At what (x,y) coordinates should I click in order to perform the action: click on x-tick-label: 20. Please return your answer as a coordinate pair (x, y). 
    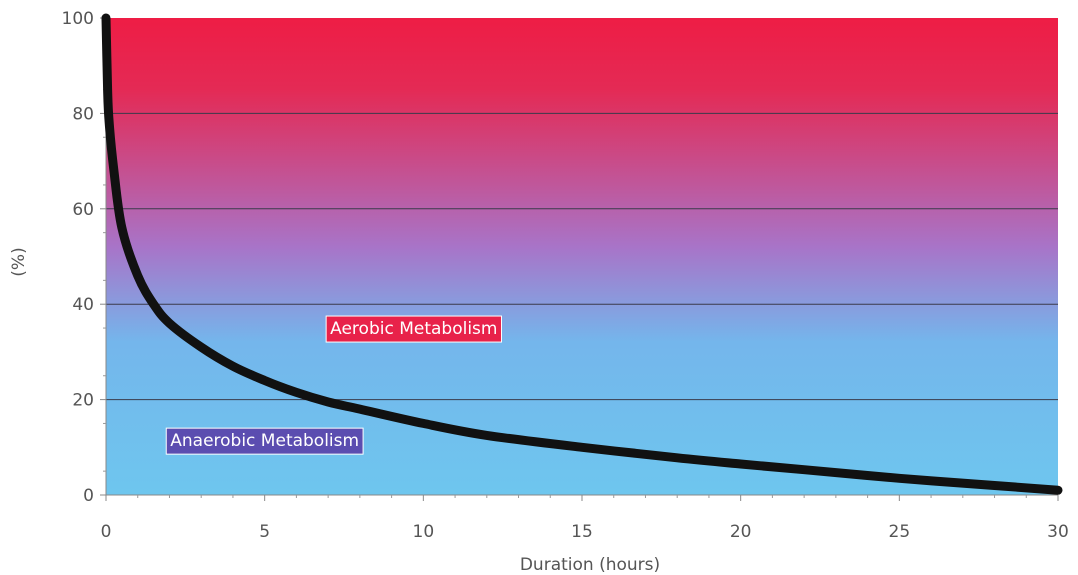
    Looking at the image, I should click on (741, 532).